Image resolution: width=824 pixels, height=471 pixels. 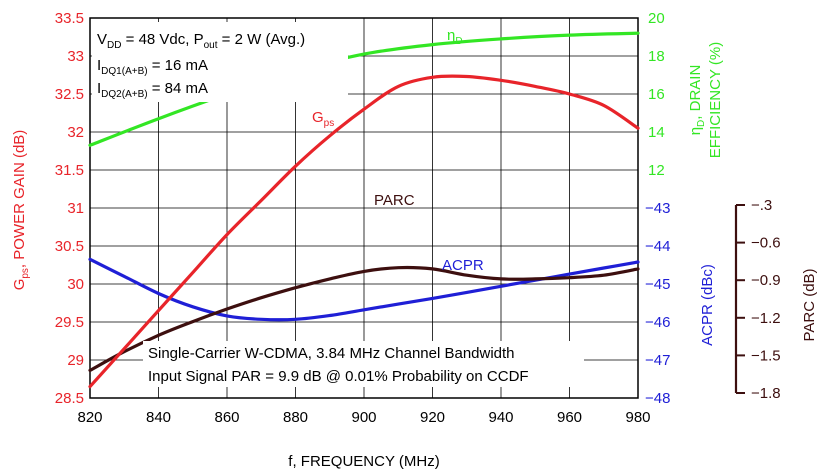 I want to click on acpr-series-label: ACPR, so click(x=463, y=265).